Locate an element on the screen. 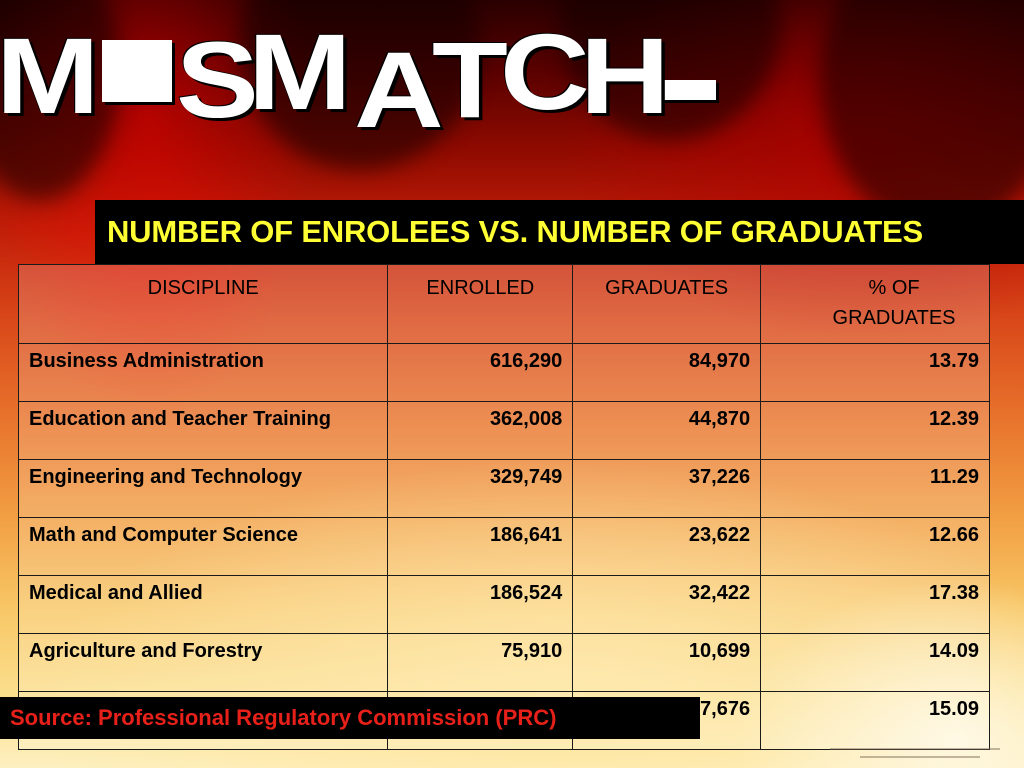 This screenshot has width=1024, height=768. cell-discipline: Medical and Allied is located at coordinates (203, 604).